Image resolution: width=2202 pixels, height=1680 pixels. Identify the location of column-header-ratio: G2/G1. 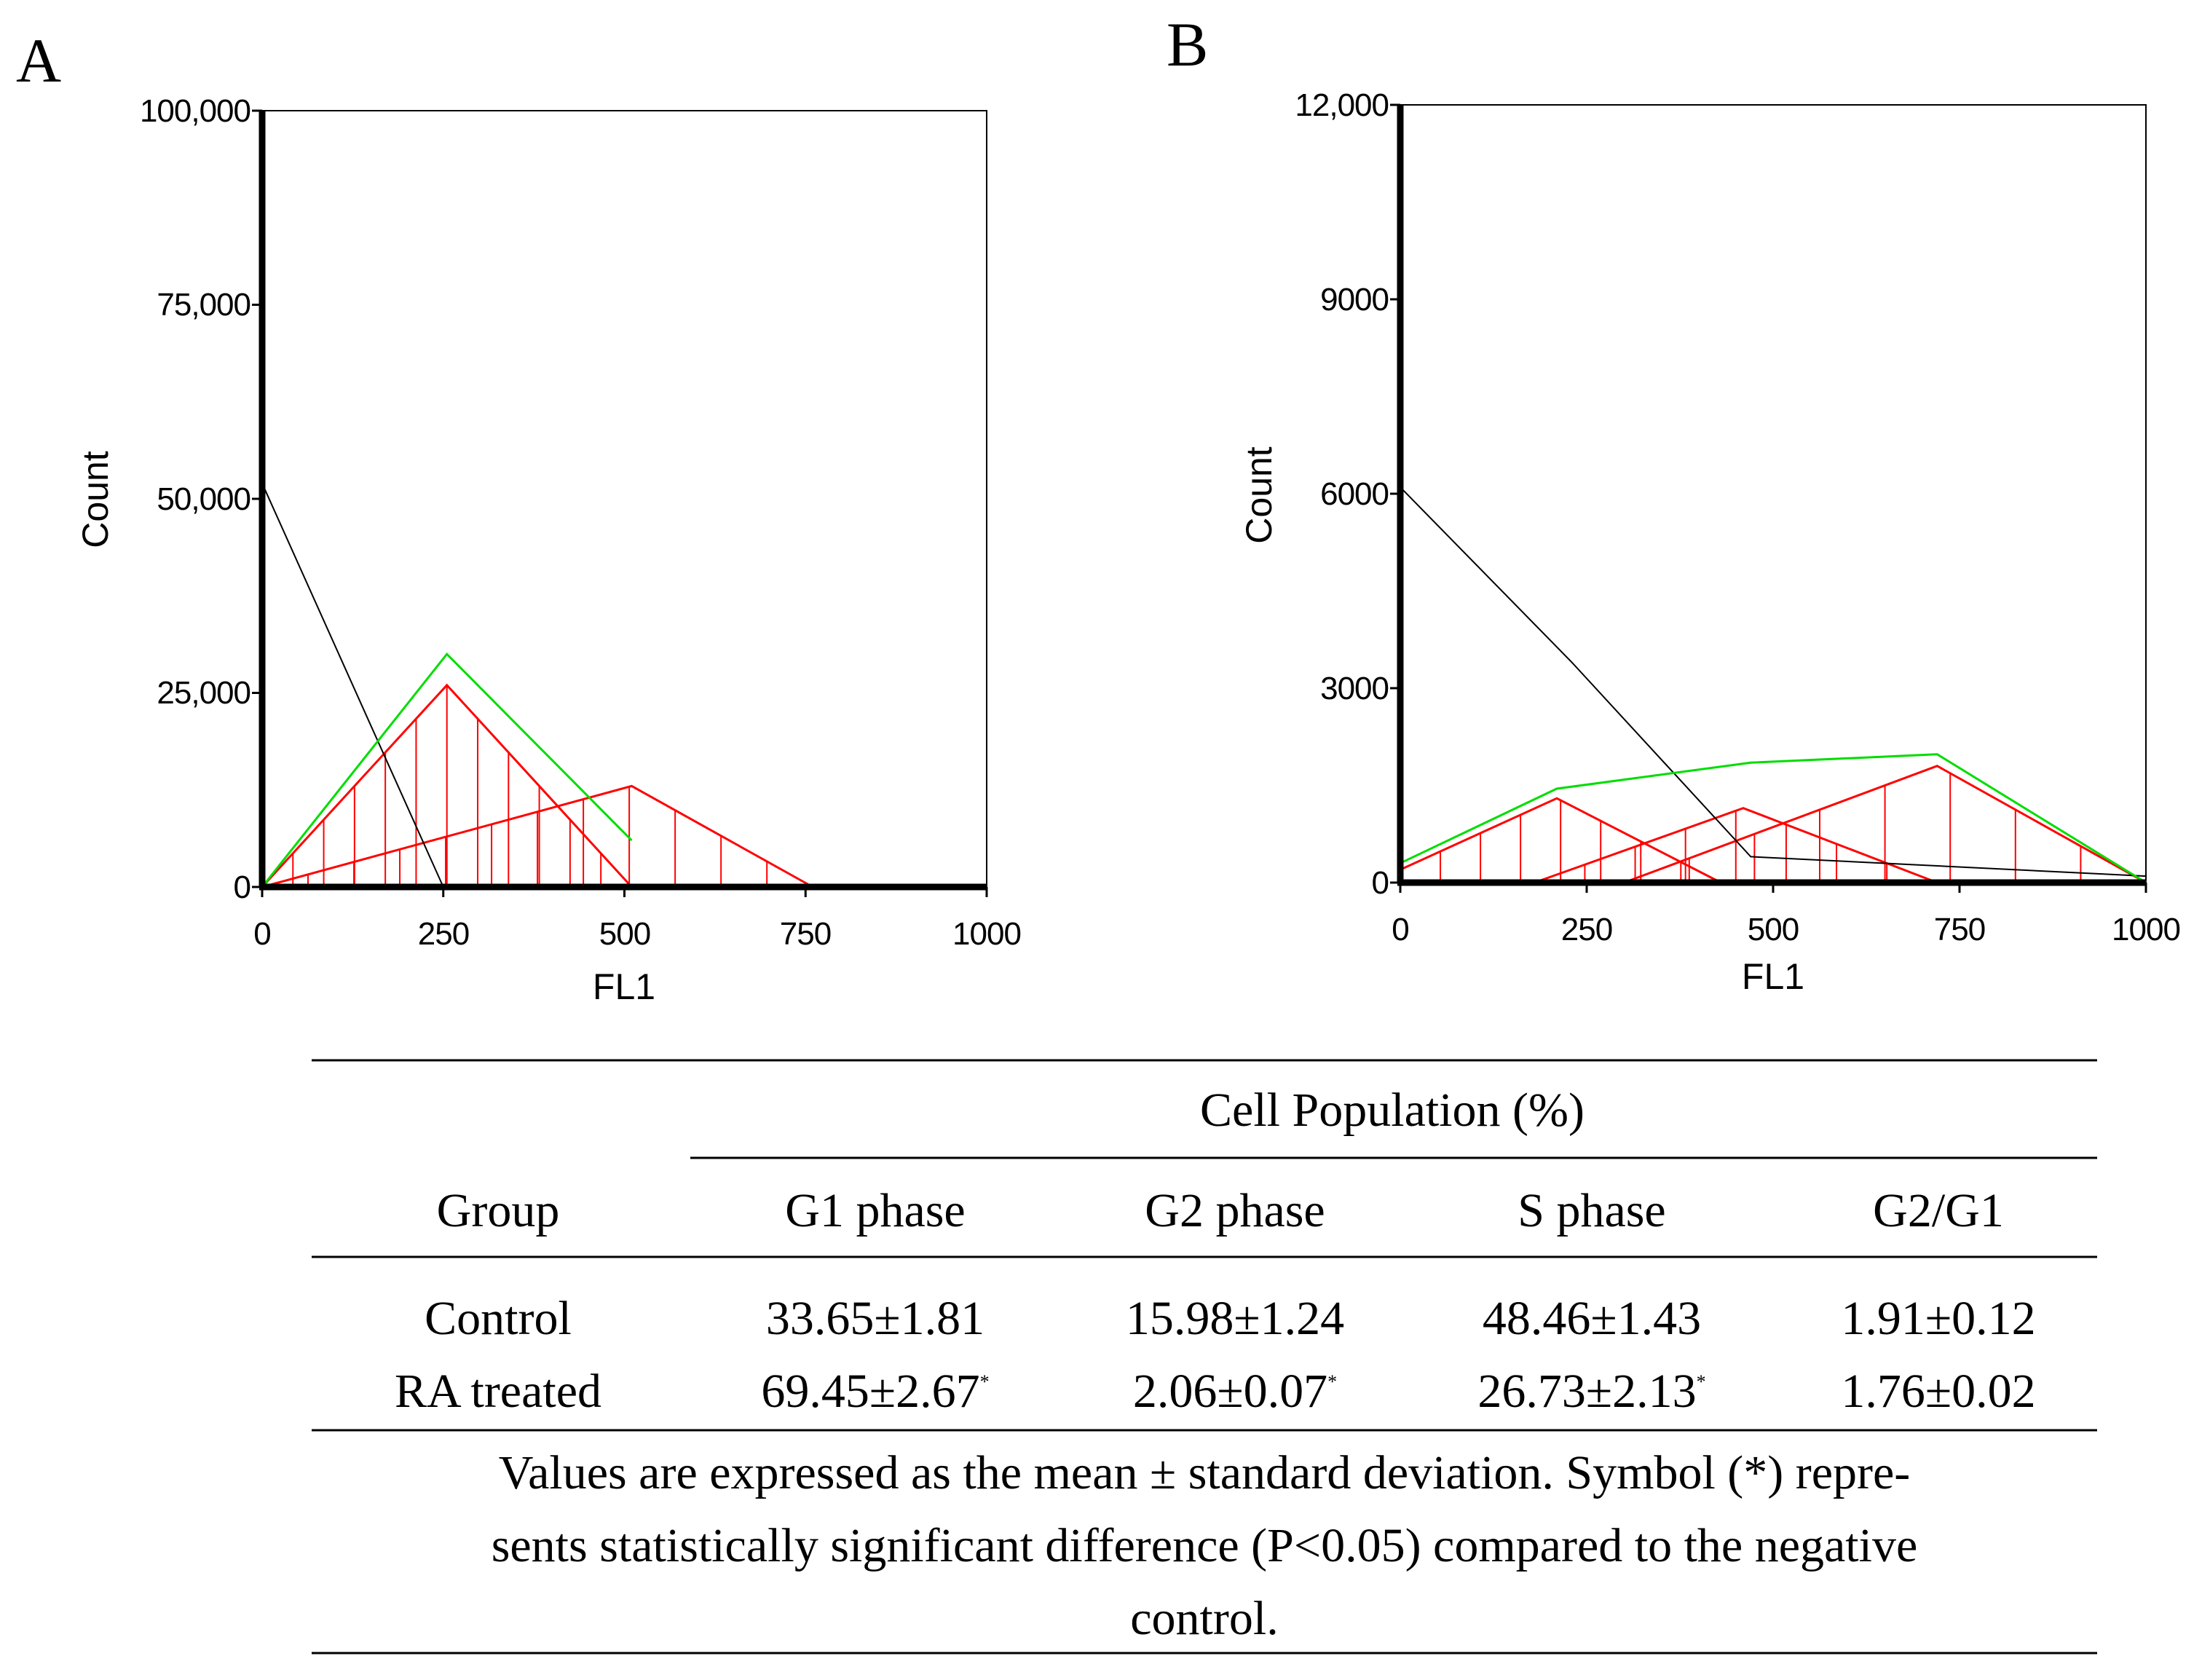
(1939, 1210).